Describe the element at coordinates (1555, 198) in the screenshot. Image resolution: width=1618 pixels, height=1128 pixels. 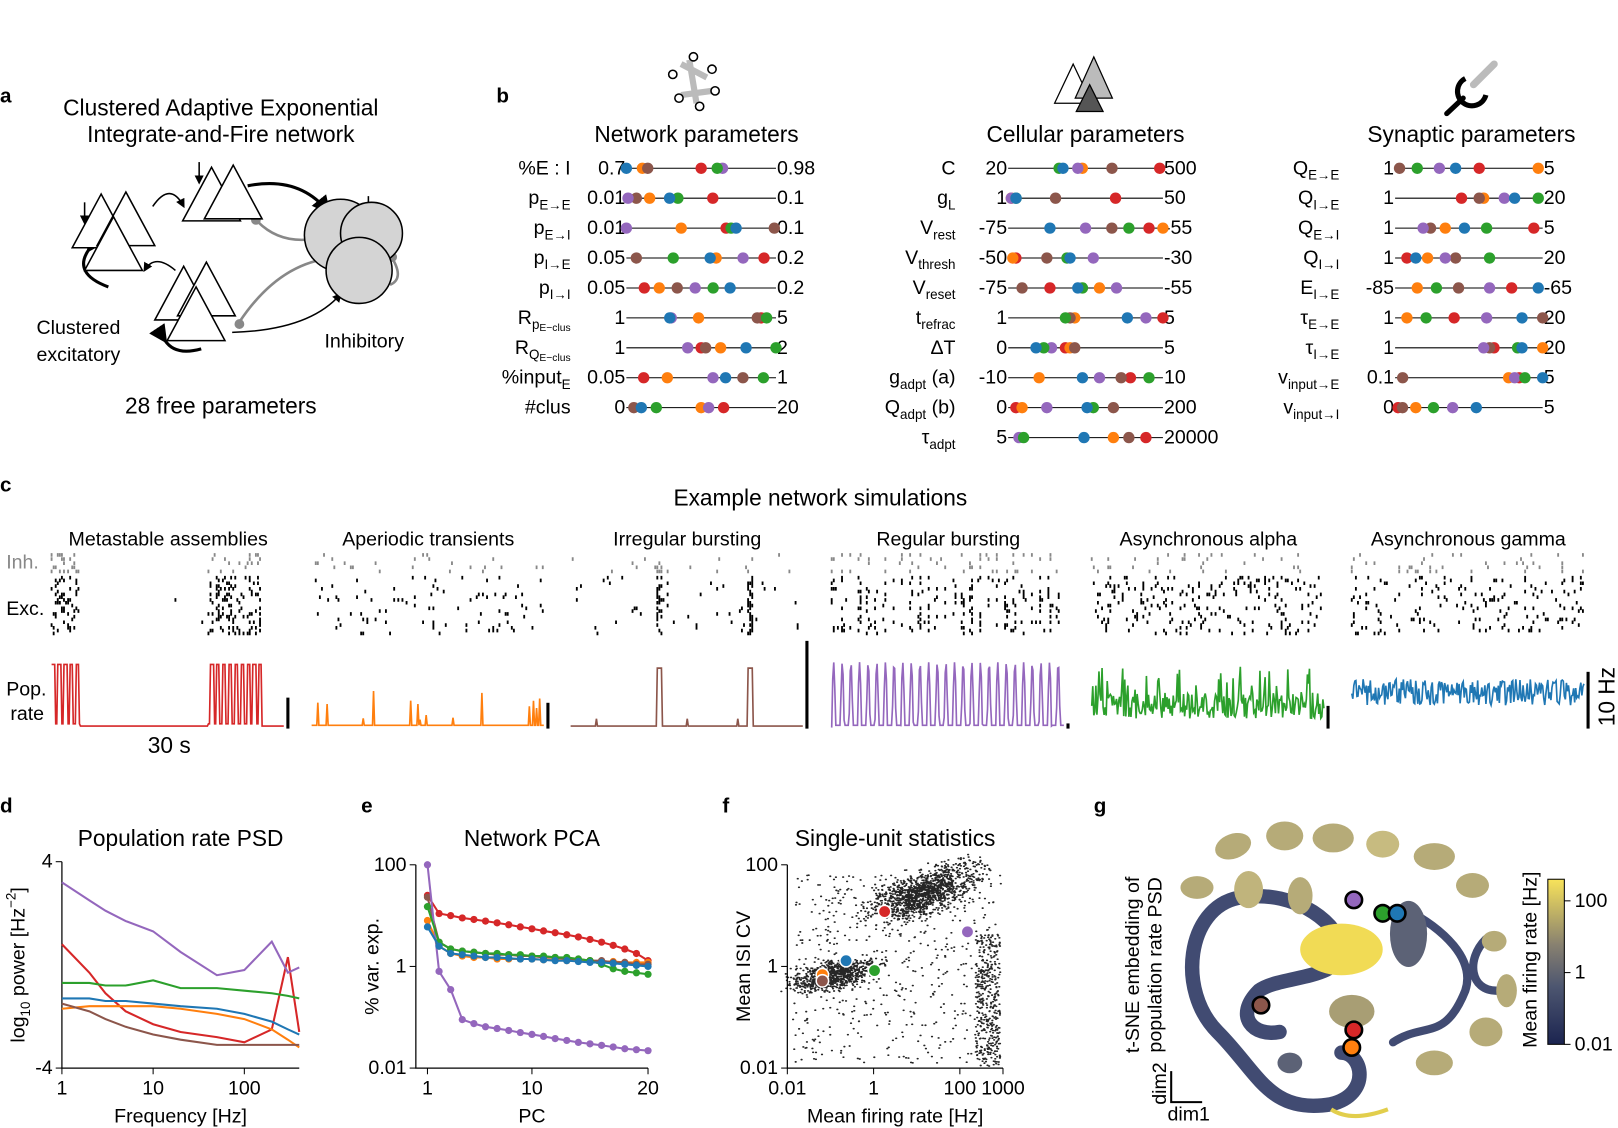
I see `param-max: 20` at that location.